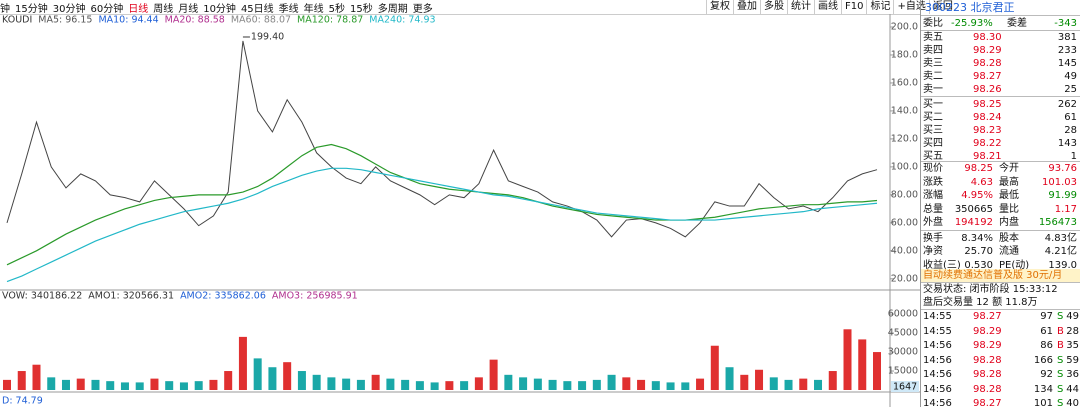 The image size is (1080, 407). What do you see at coordinates (746, 7) in the screenshot?
I see `toolbar-button: 叠加` at bounding box center [746, 7].